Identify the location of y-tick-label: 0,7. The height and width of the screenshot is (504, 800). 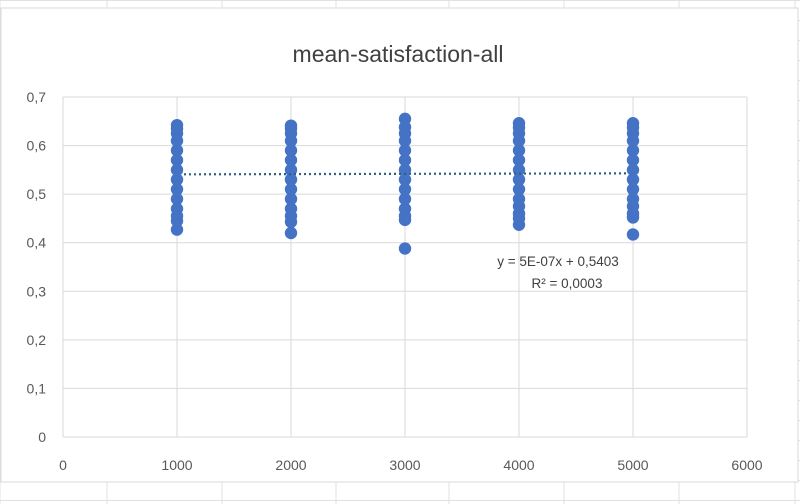
(37, 97).